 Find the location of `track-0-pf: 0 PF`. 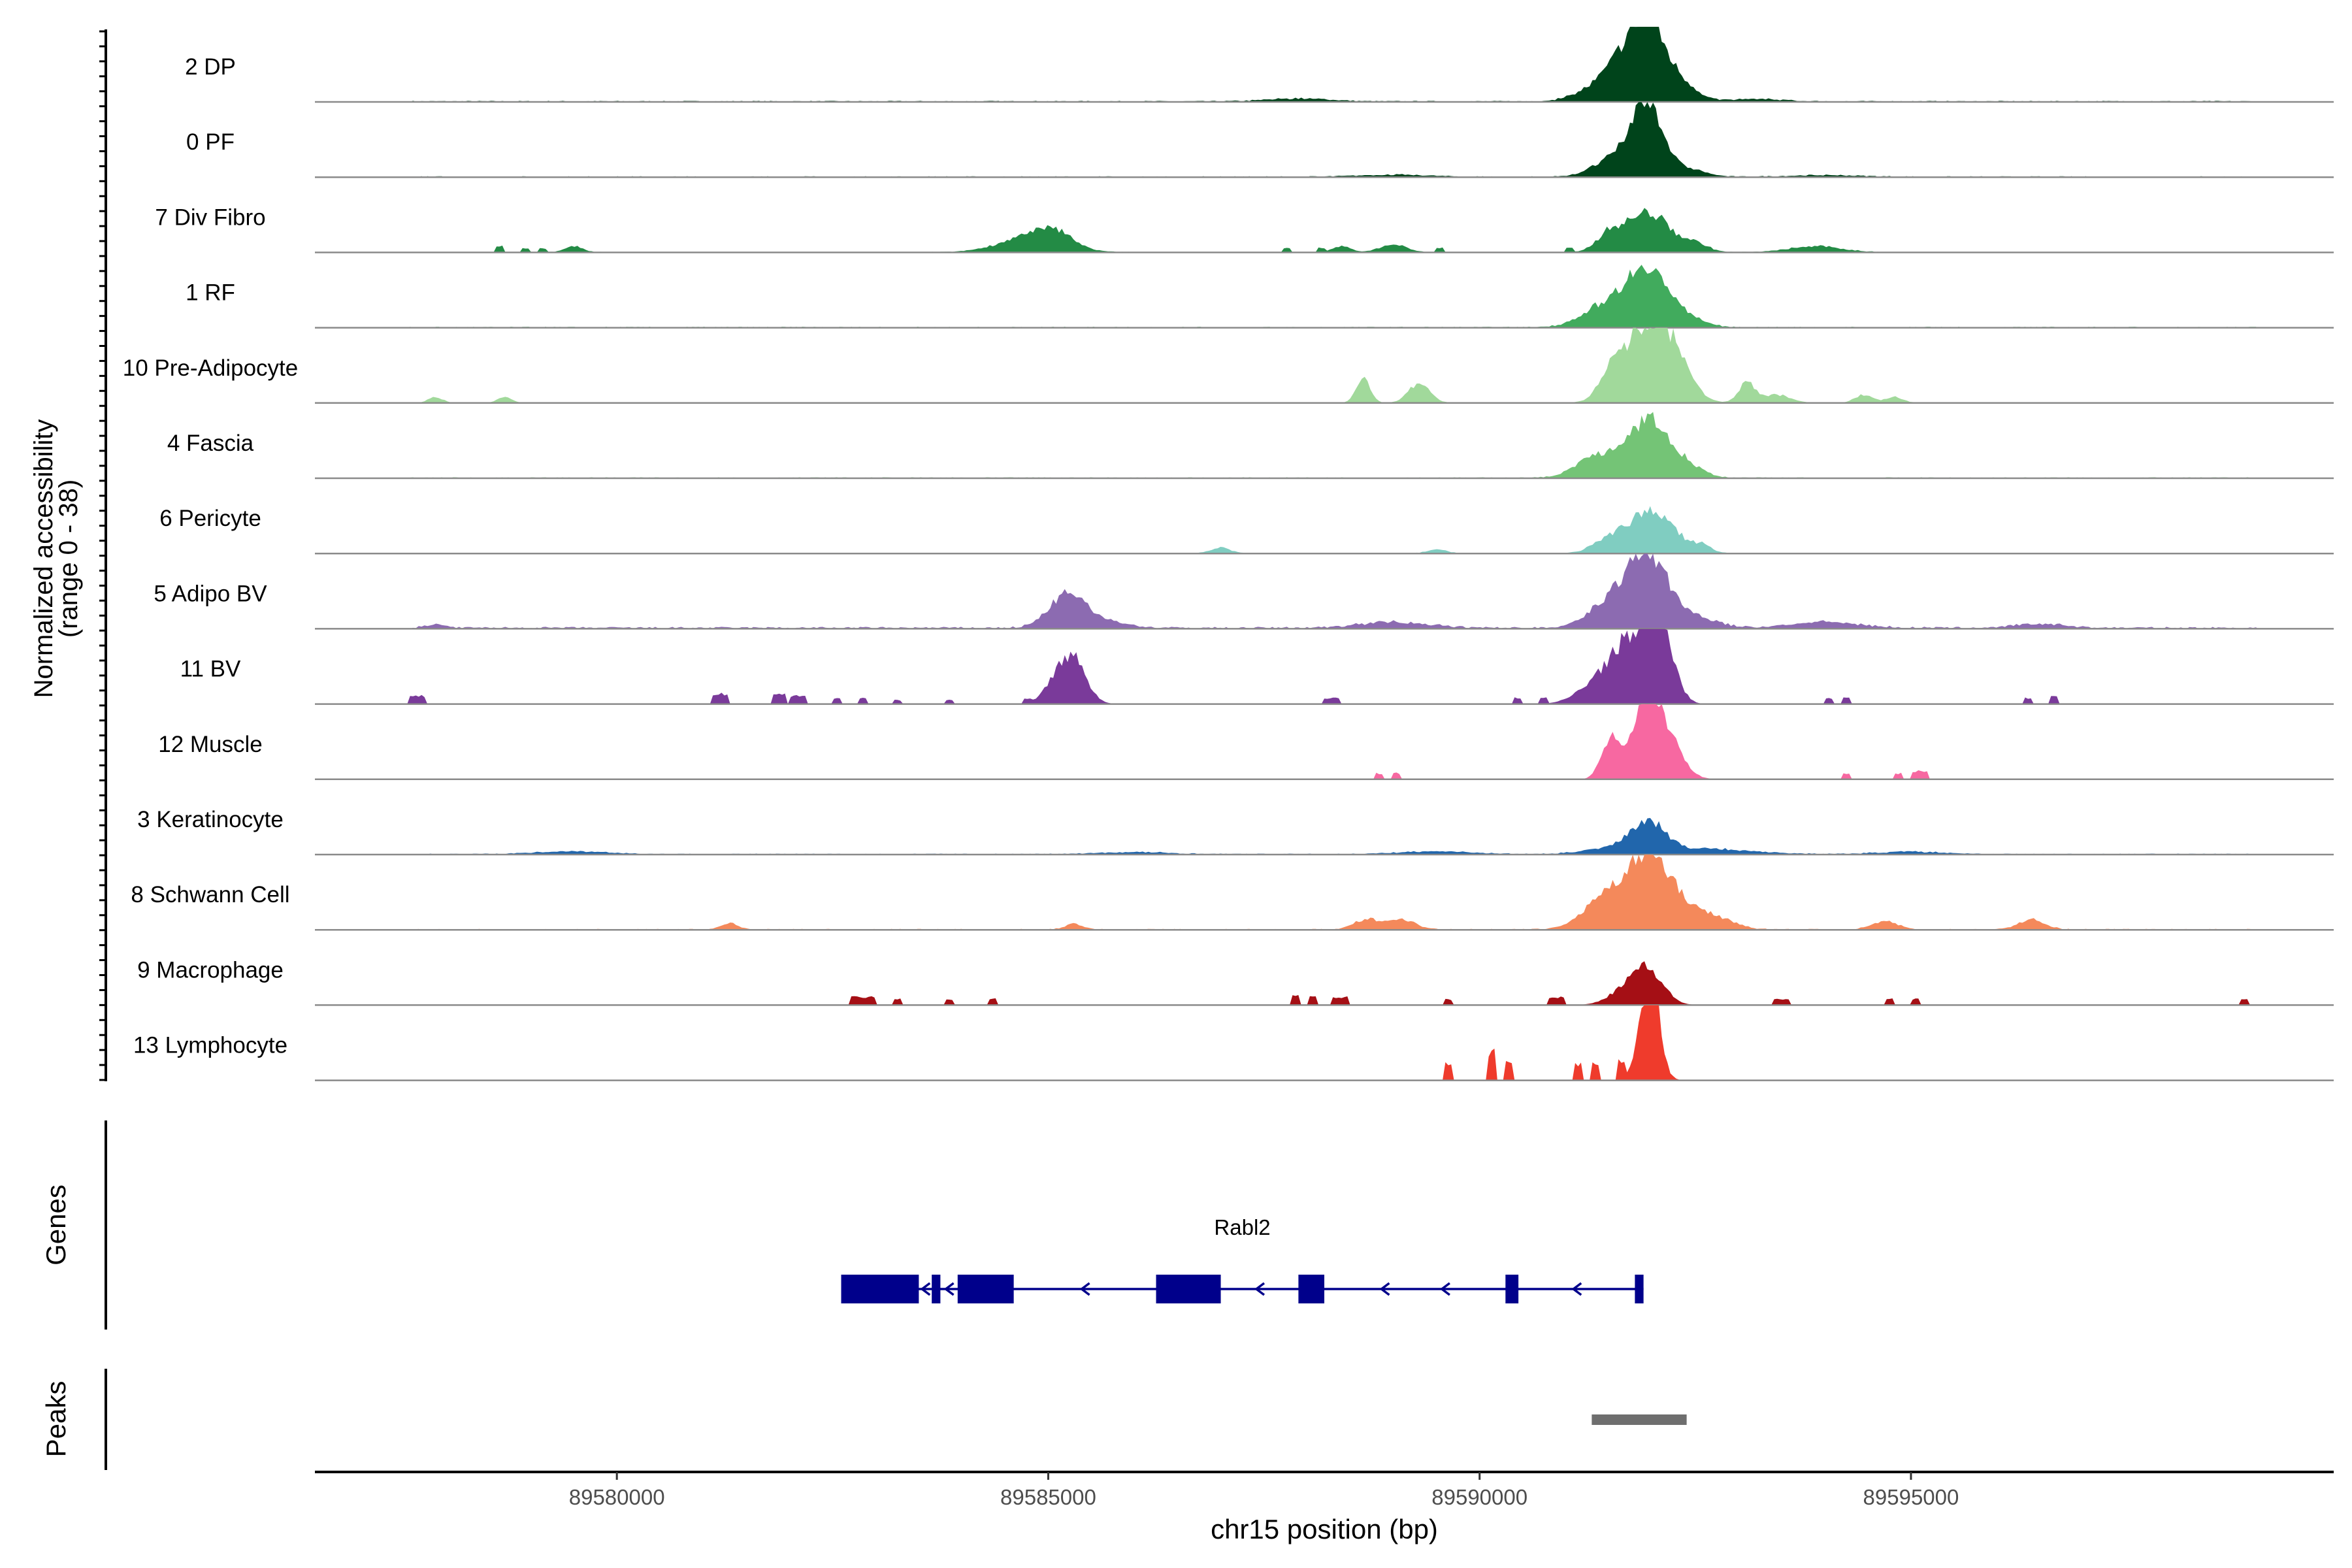

track-0-pf: 0 PF is located at coordinates (1260, 140).